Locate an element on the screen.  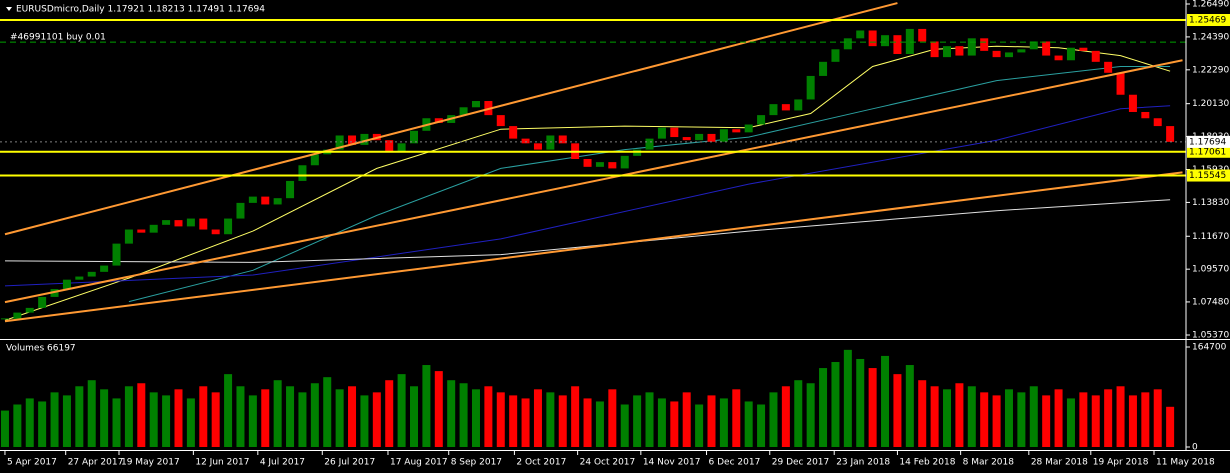
y-tick-label: 1.09570 is located at coordinates (1210, 270).